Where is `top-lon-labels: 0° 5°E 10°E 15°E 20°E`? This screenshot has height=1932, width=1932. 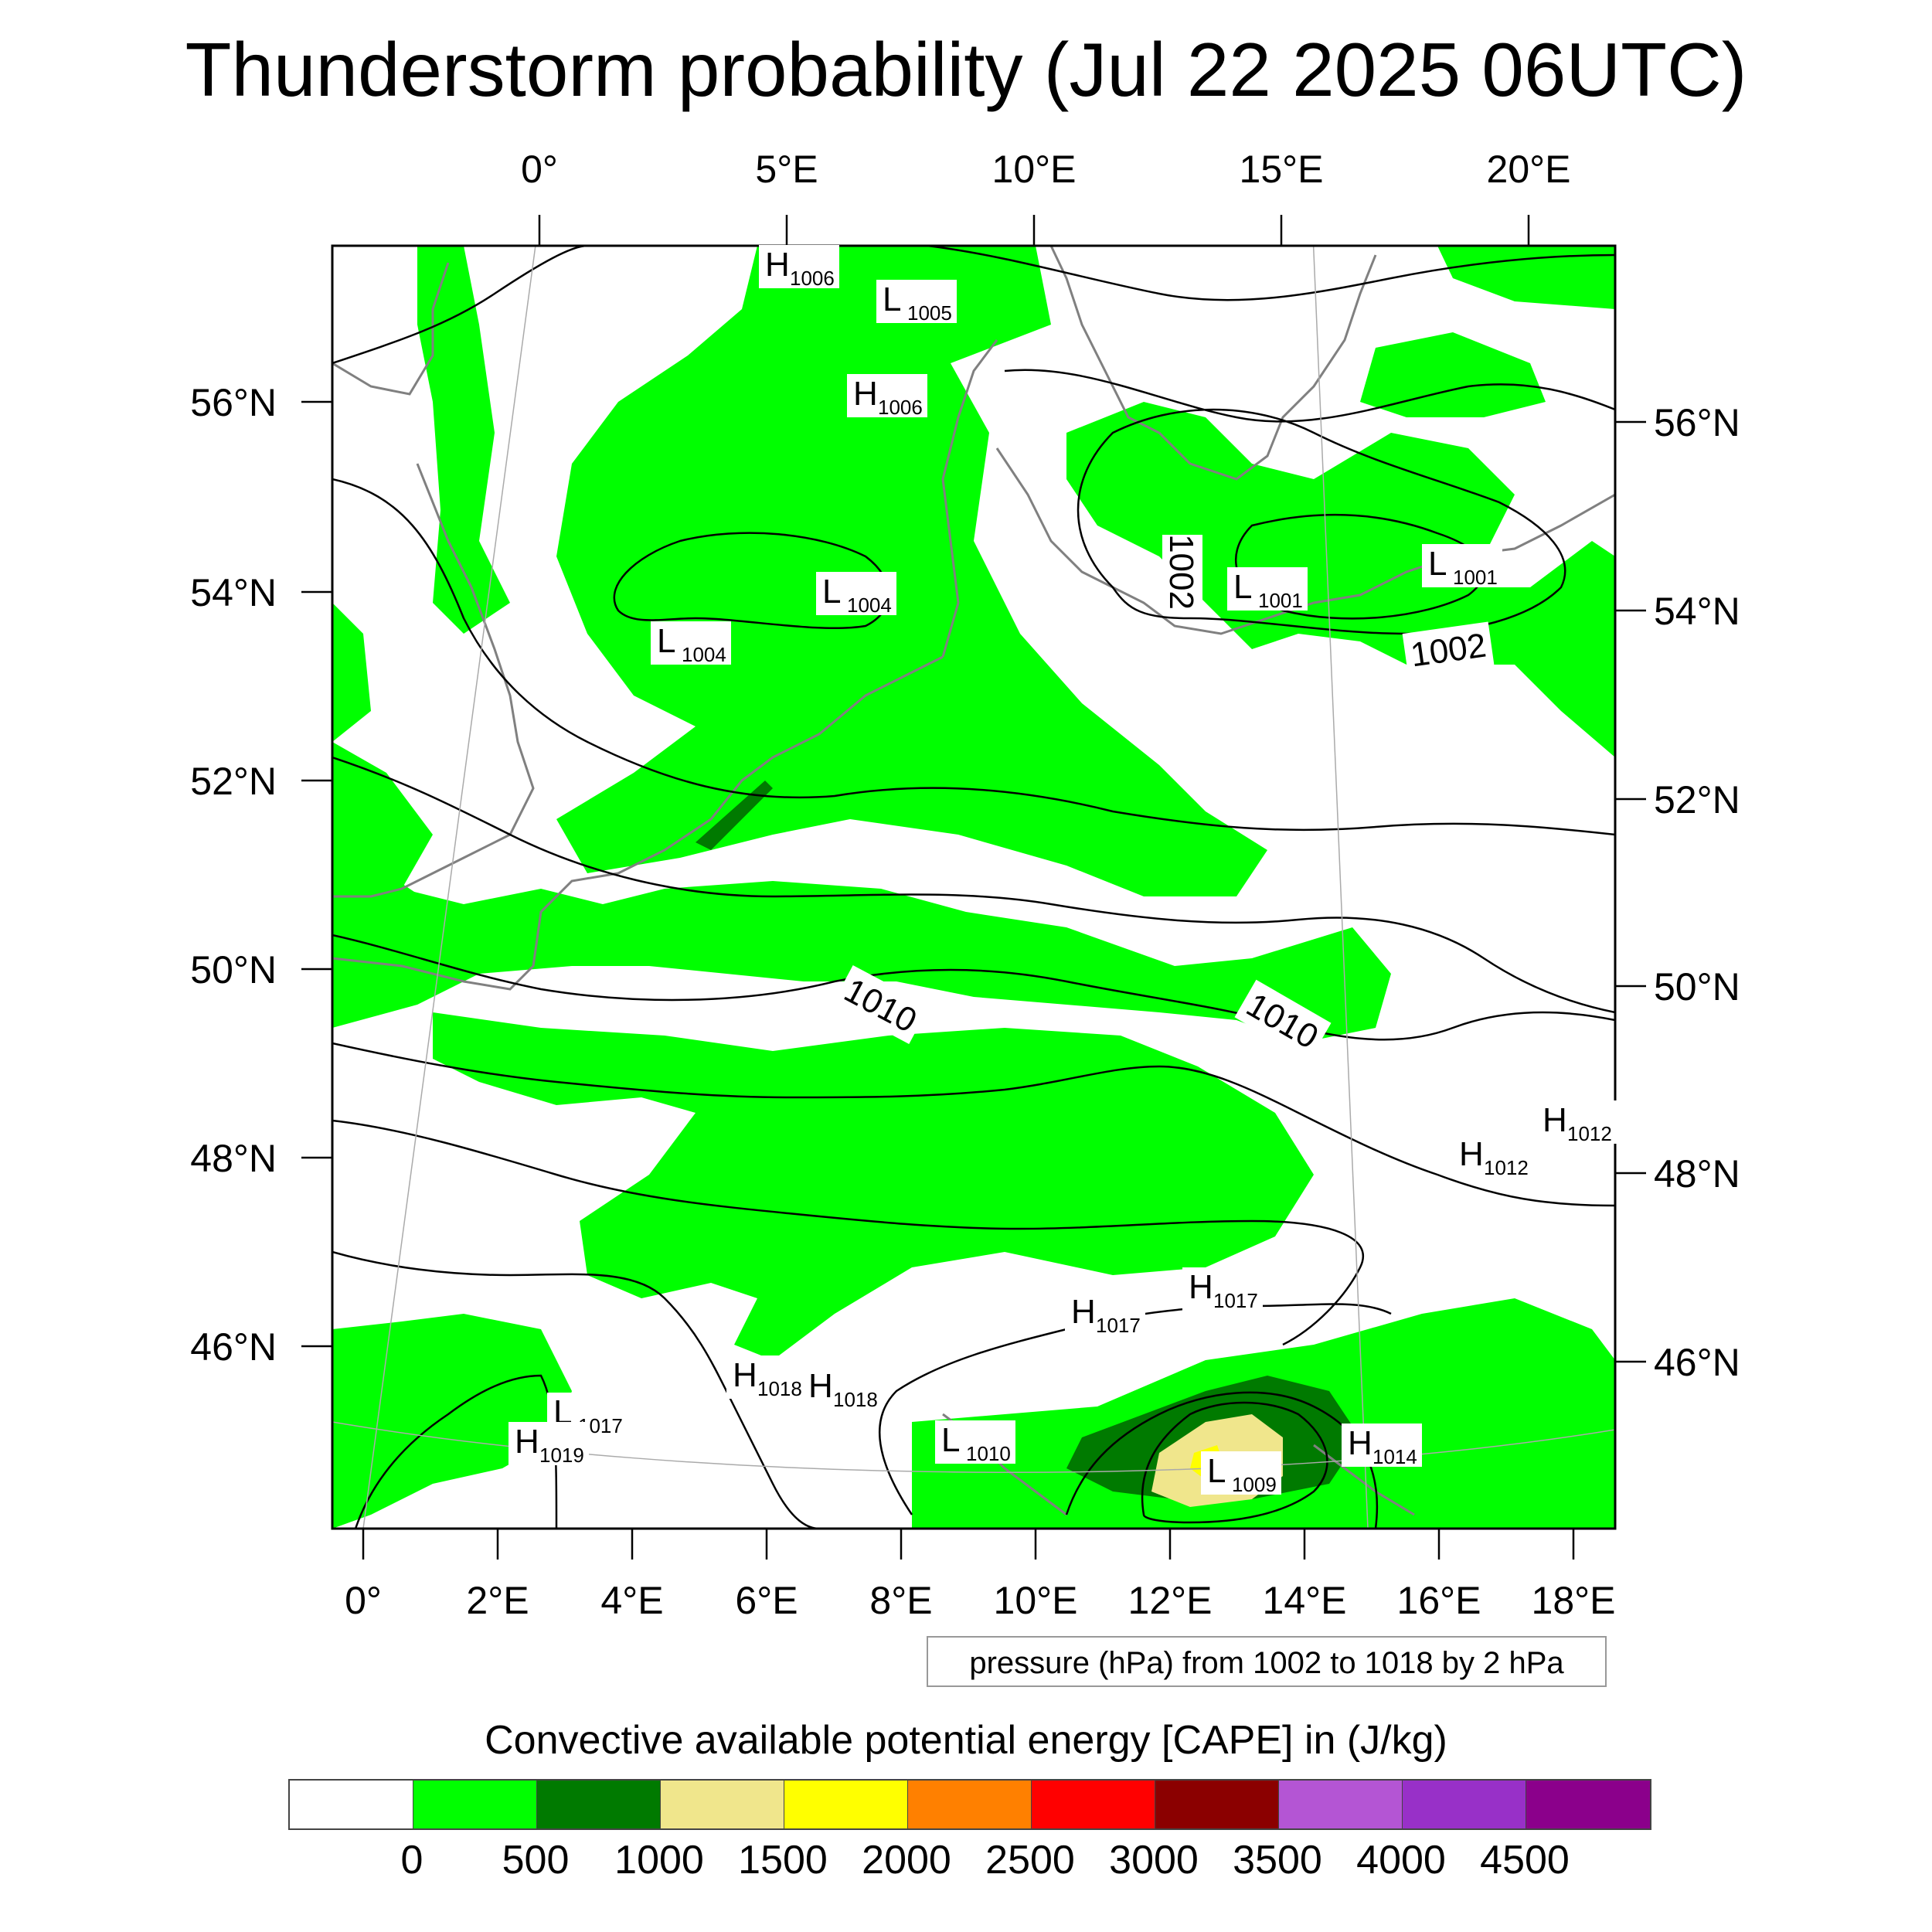
top-lon-labels: 0° 5°E 10°E 15°E 20°E is located at coordinates (1045, 169).